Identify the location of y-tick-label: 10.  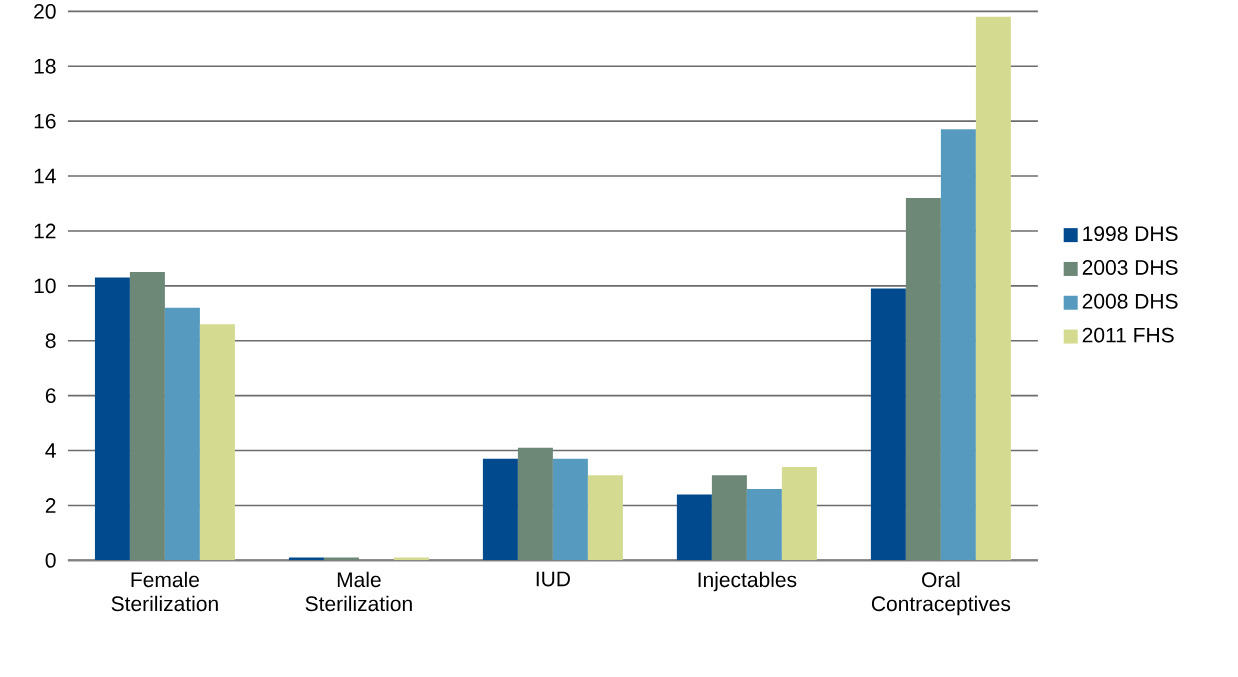
(45, 286).